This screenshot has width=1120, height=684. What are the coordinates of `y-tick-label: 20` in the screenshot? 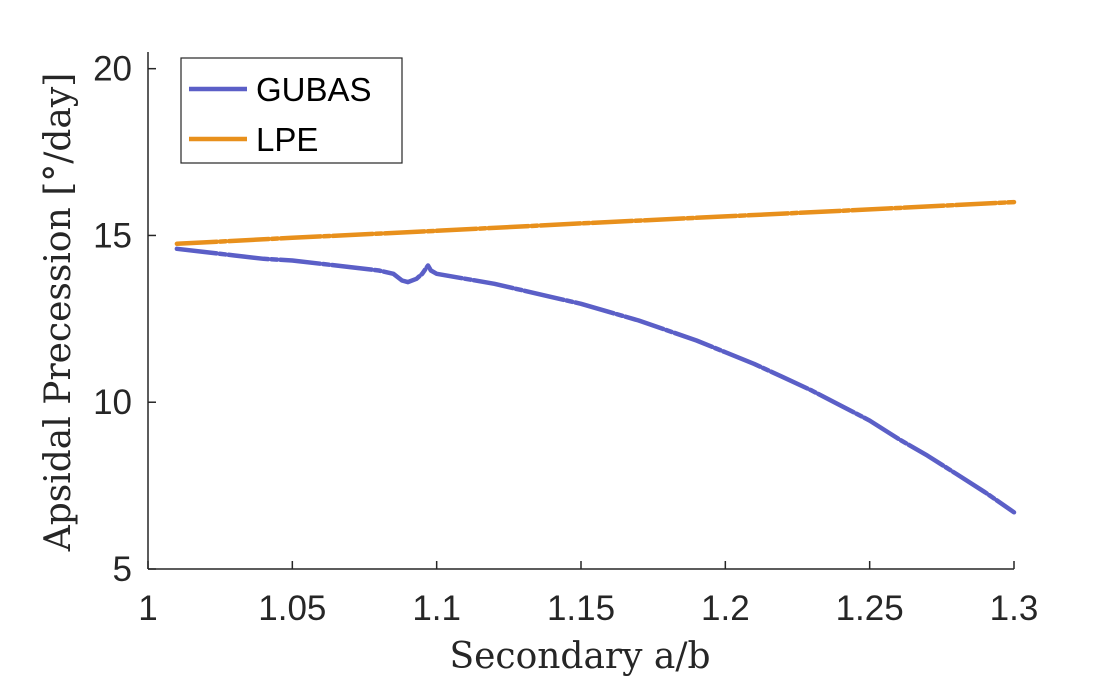 It's located at (112, 69).